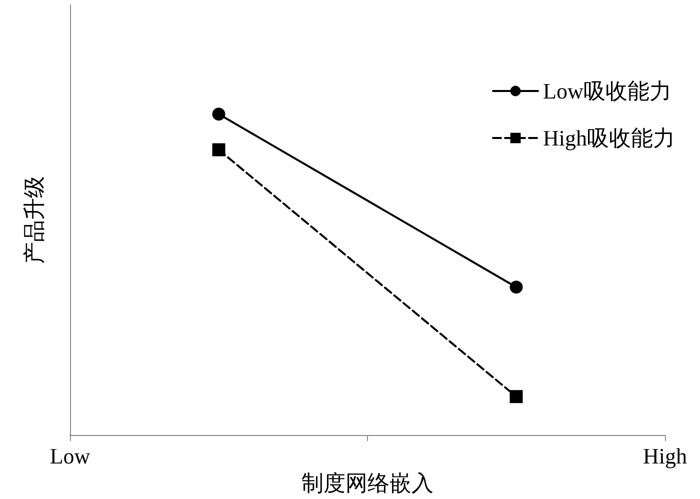 This screenshot has height=499, width=700. What do you see at coordinates (70, 456) in the screenshot?
I see `x-tick-label: Low` at bounding box center [70, 456].